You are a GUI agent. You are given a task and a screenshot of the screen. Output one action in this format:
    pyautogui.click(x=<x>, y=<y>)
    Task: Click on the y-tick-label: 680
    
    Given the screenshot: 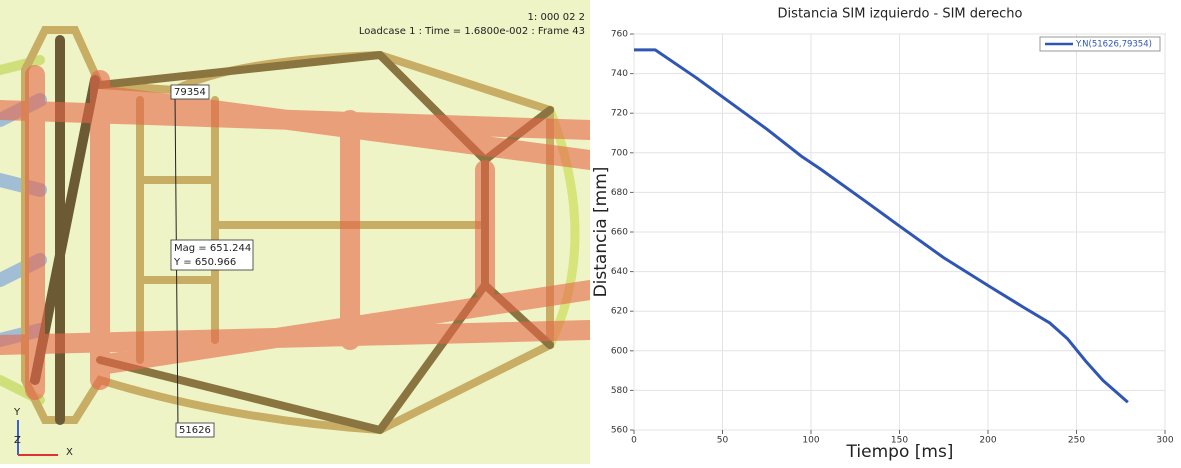 What is the action you would take?
    pyautogui.click(x=619, y=193)
    